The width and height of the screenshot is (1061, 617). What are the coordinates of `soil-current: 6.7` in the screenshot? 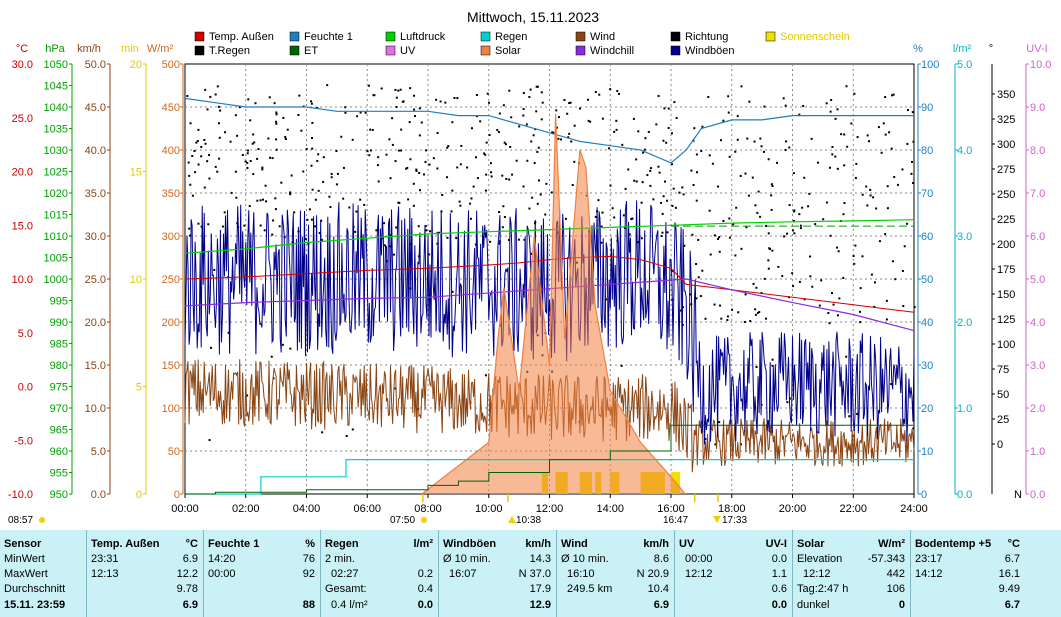 It's located at (1012, 605).